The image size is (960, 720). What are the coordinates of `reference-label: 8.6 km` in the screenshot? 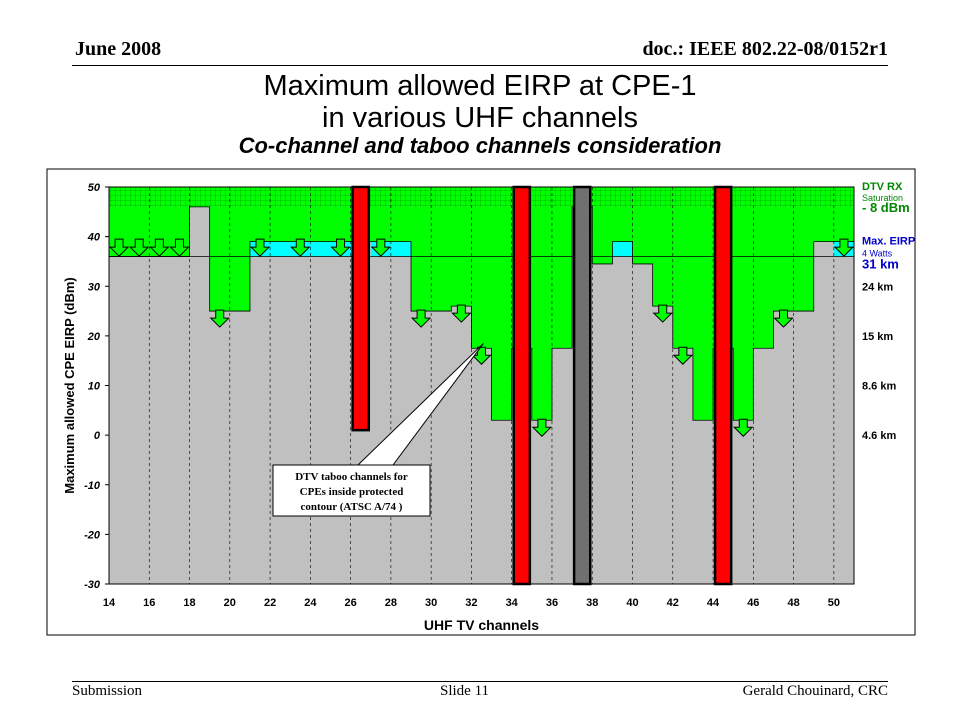 It's located at (879, 387).